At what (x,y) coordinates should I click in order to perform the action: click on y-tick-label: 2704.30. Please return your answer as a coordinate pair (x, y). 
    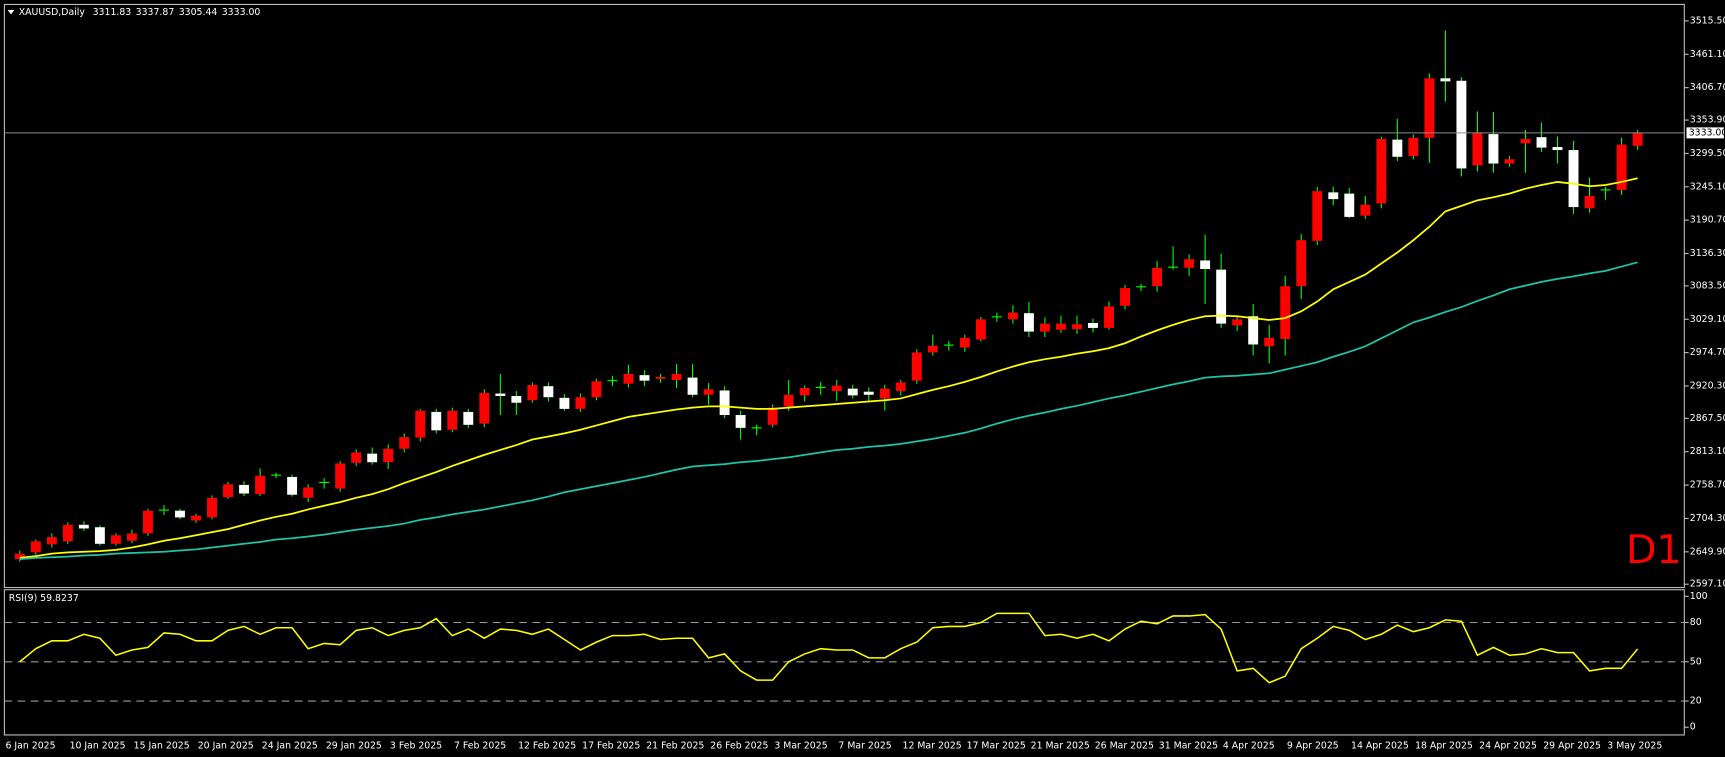
    Looking at the image, I should click on (1707, 518).